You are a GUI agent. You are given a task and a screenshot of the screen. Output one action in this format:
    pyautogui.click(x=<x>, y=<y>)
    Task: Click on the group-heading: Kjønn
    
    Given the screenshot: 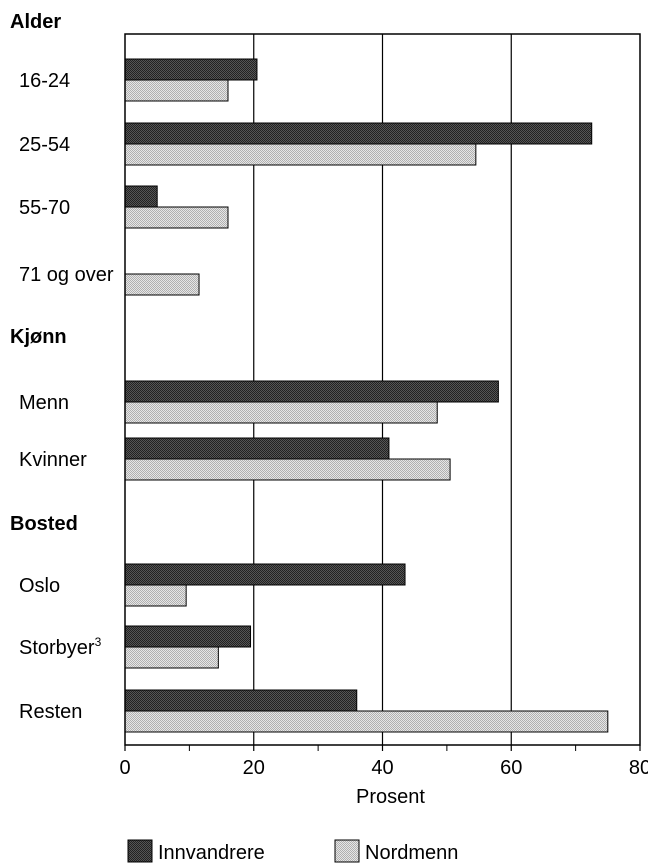 What is the action you would take?
    pyautogui.click(x=38, y=337)
    